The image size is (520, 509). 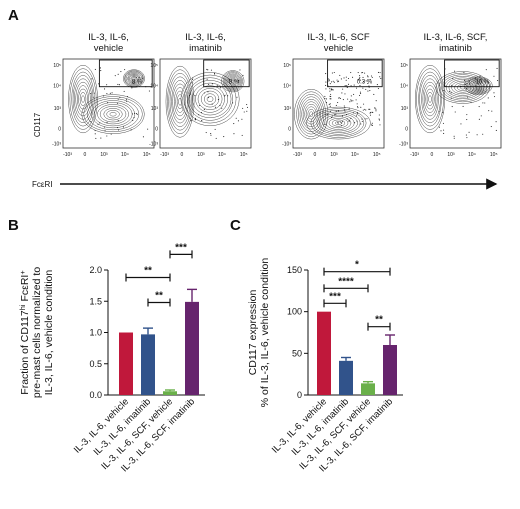 I want to click on flow-y-tick: 0, so click(x=59, y=129).